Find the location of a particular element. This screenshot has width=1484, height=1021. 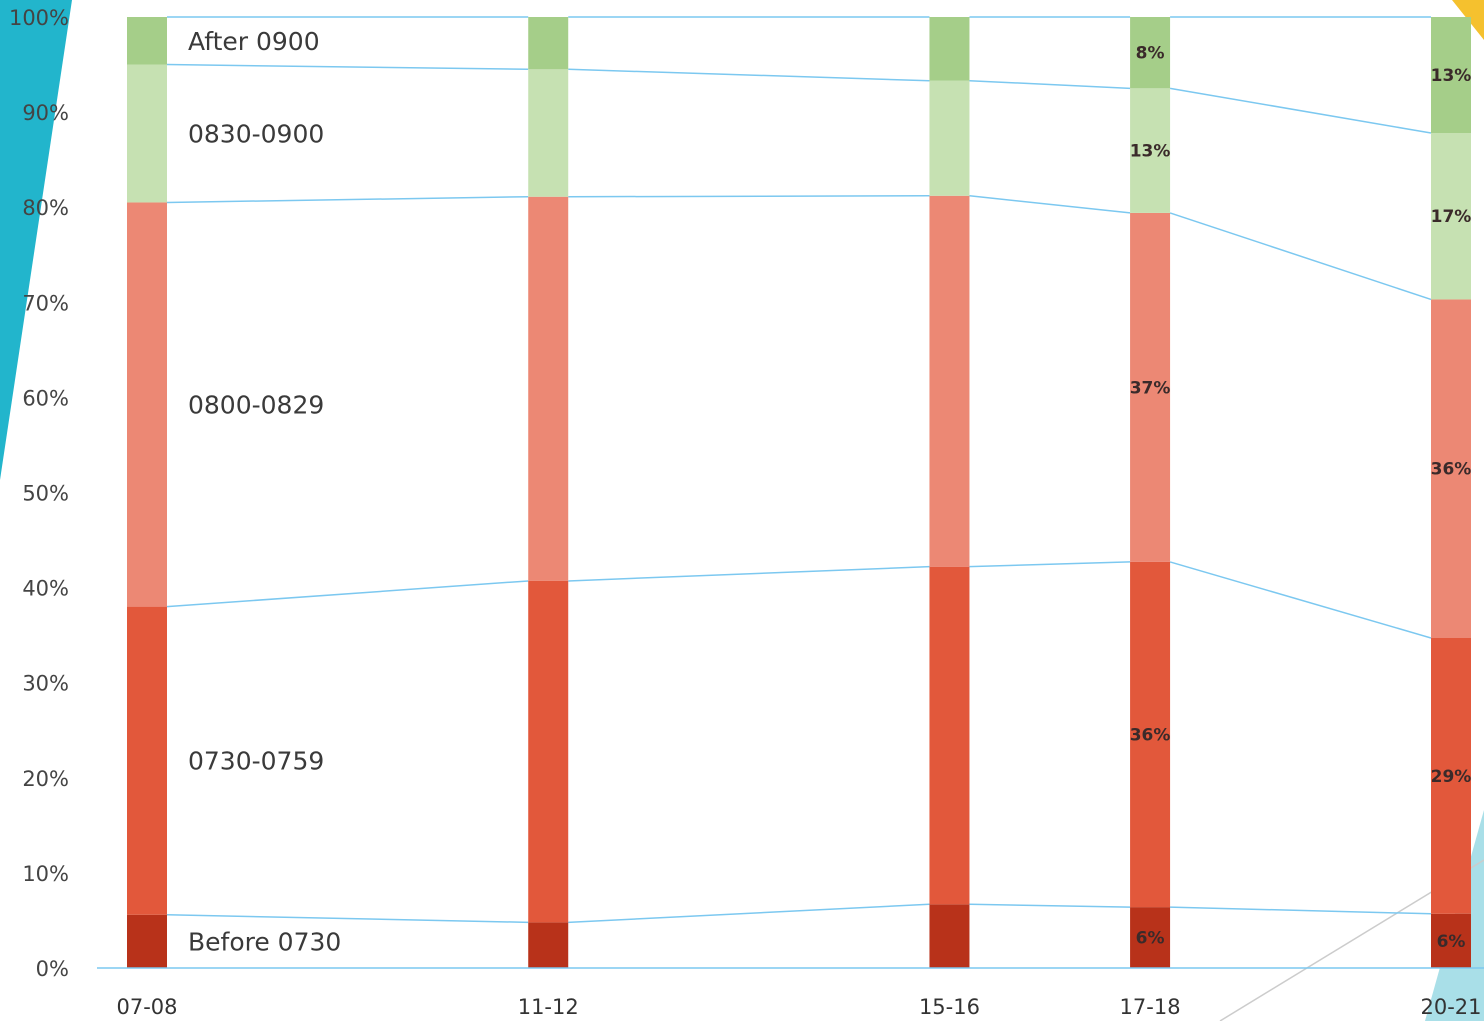

data-label: 8% is located at coordinates (1150, 54).